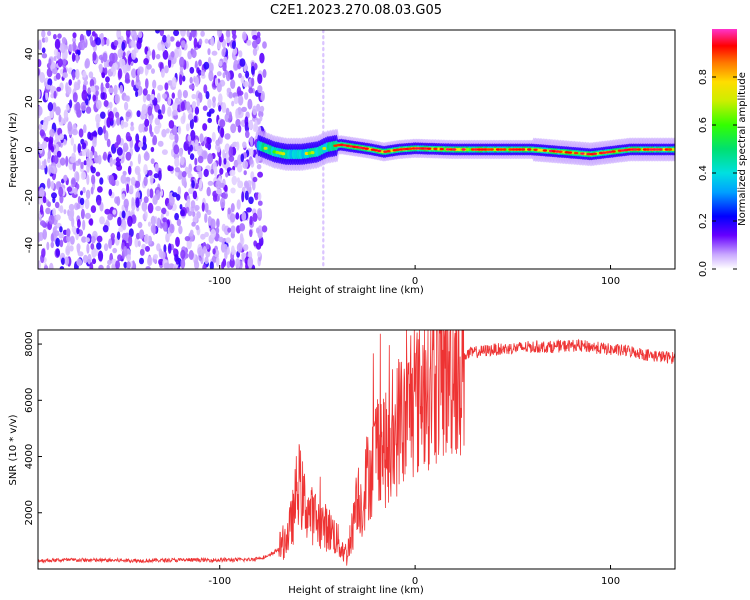 This screenshot has height=600, width=750. I want to click on snr-x-axis-label: Height of straight line (km), so click(356, 590).